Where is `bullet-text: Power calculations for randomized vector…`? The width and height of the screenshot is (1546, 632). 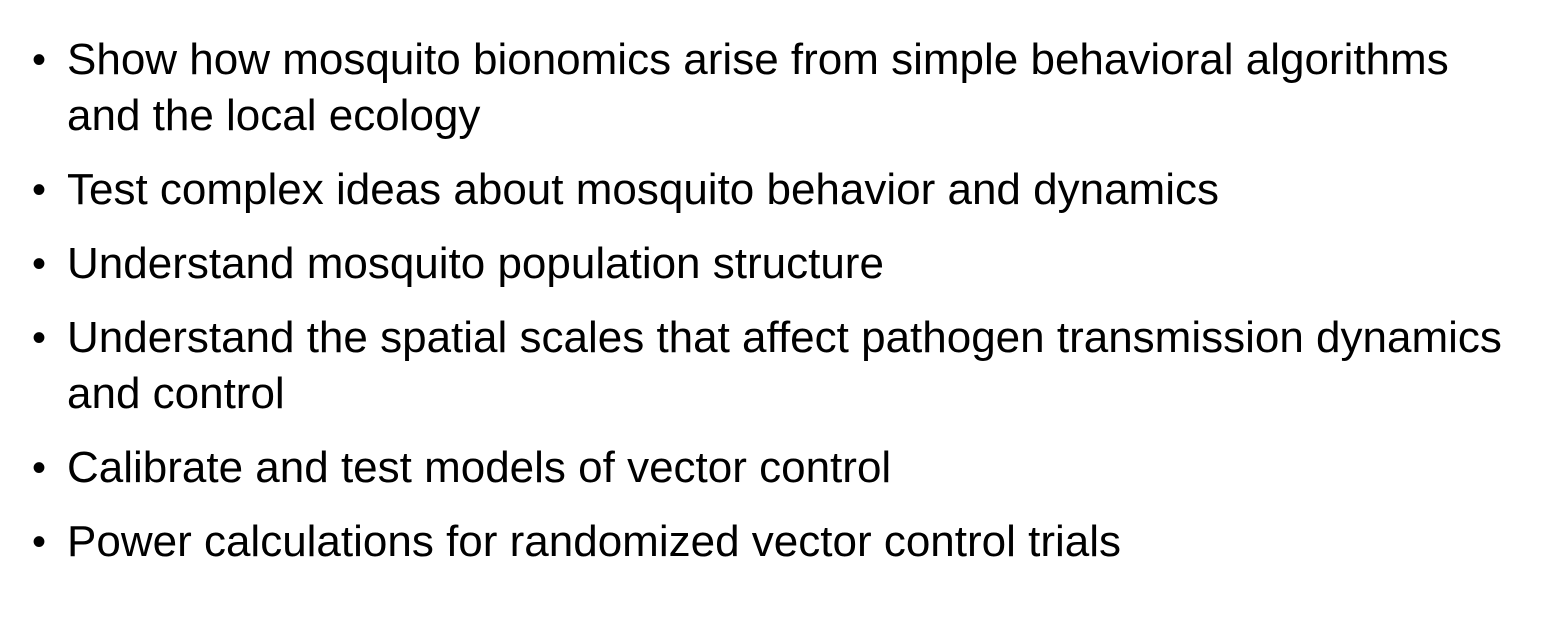
bullet-text: Power calculations for randomized vector… is located at coordinates (594, 541).